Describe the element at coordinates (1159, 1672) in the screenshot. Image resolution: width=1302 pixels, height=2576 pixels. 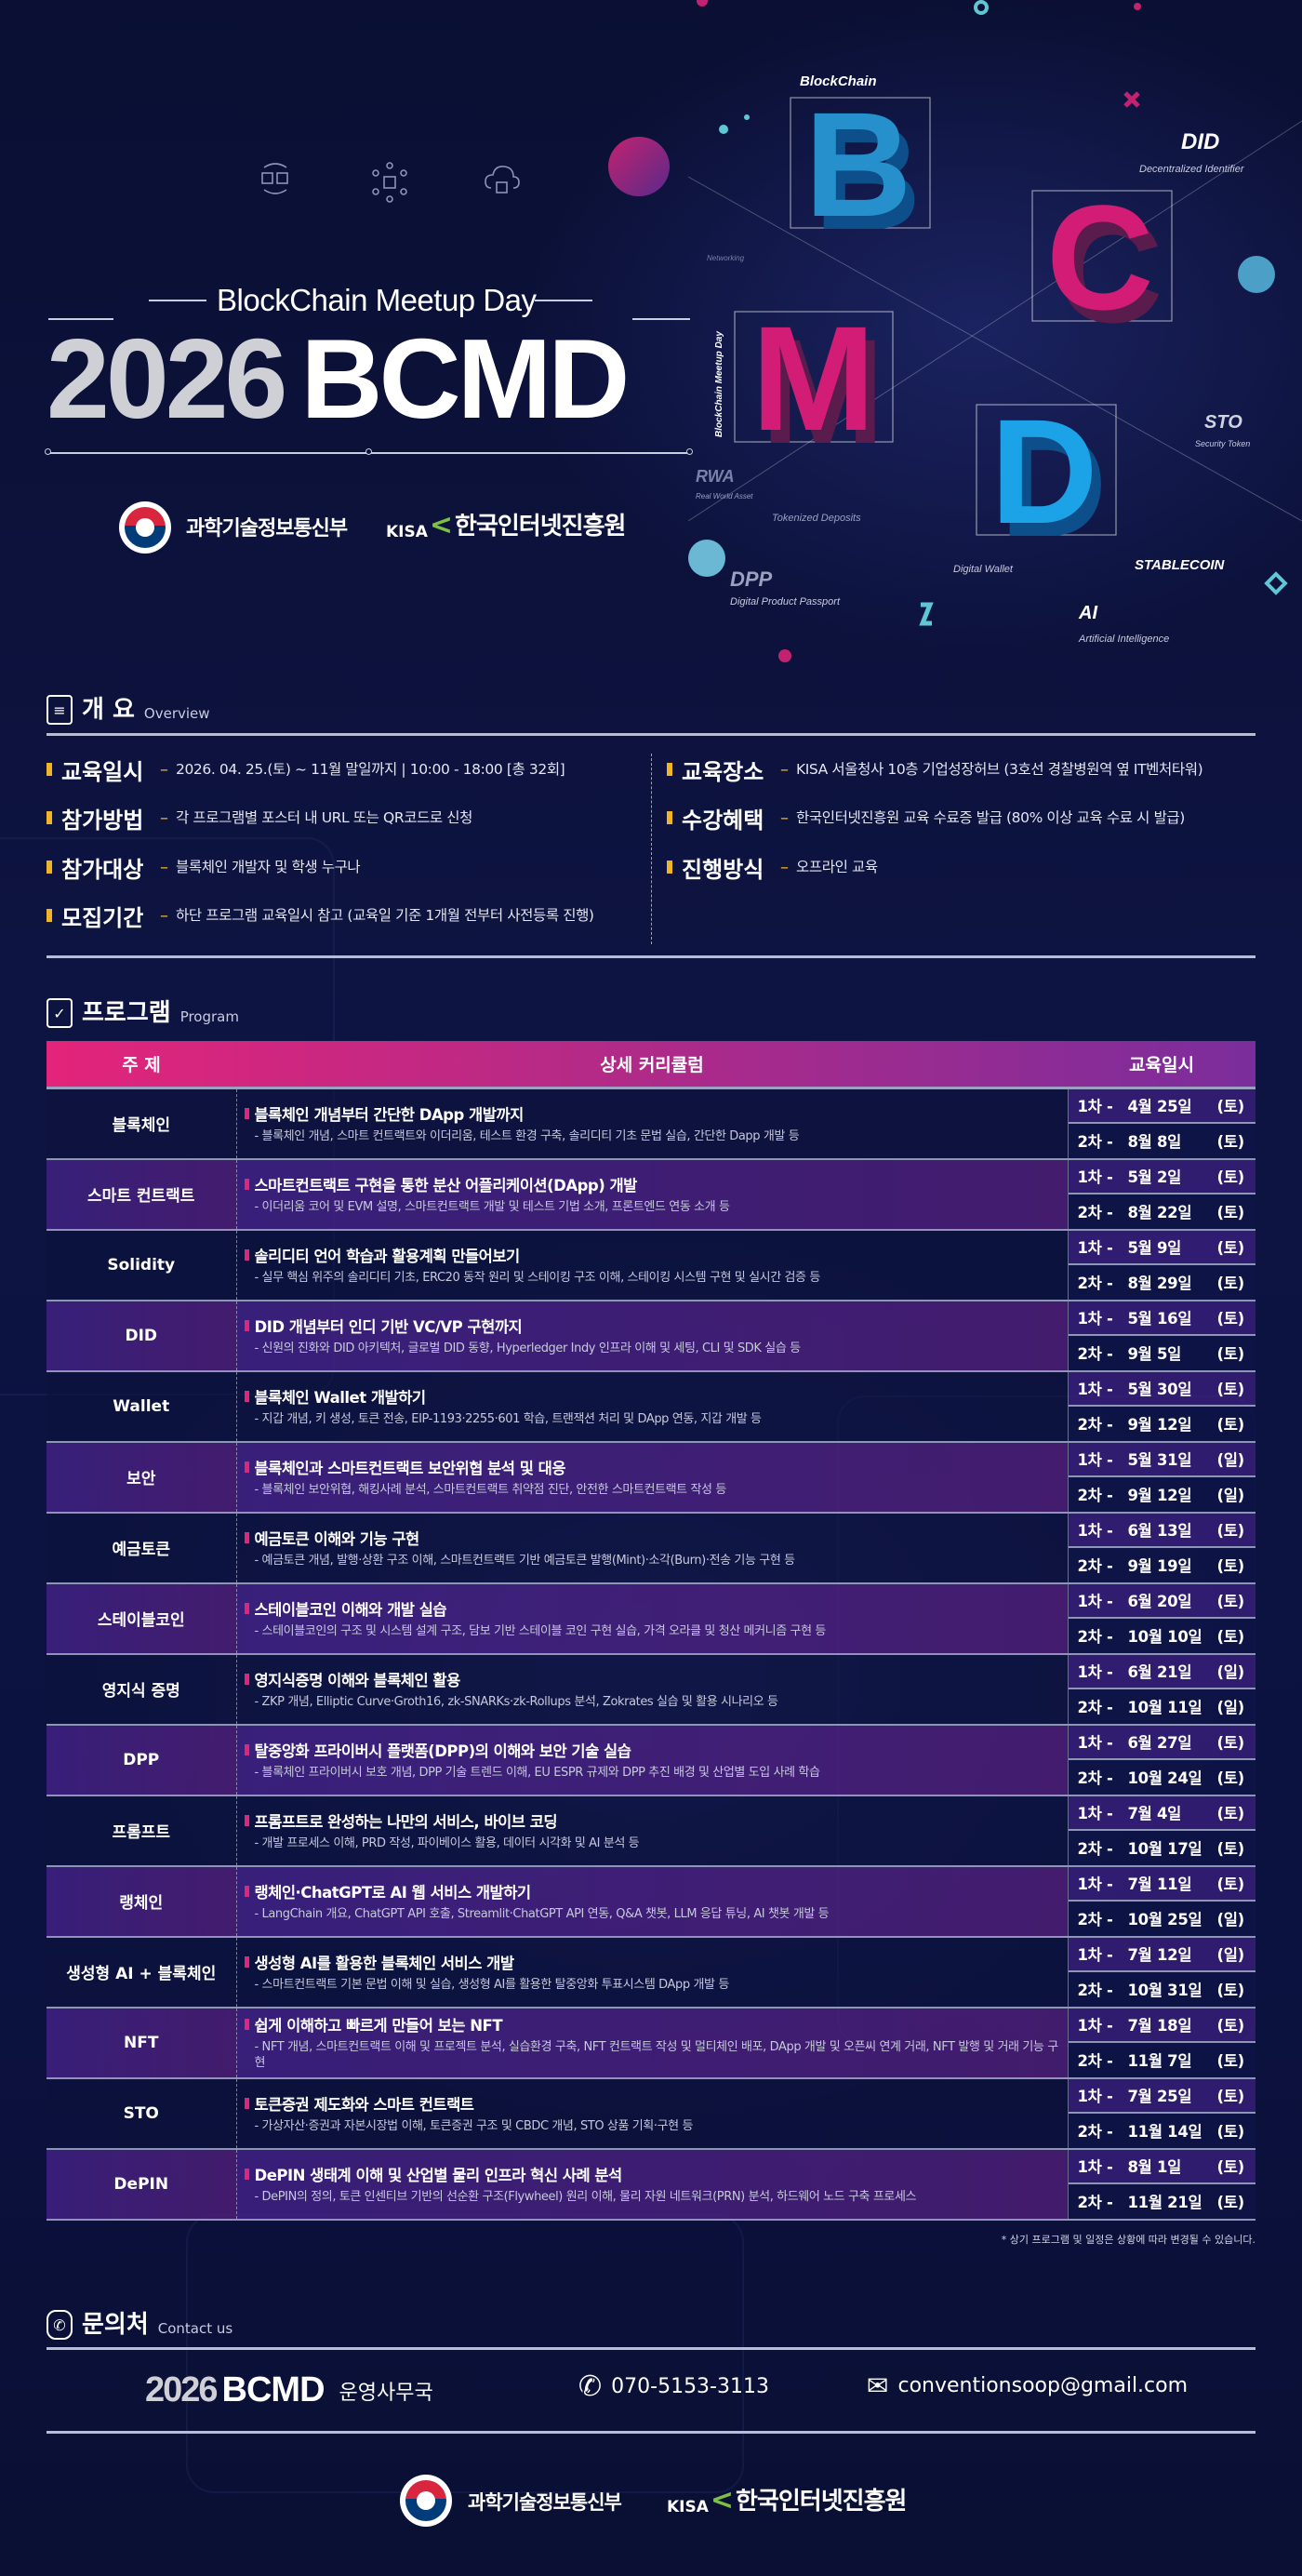
I see `session-day: 6월 21일` at that location.